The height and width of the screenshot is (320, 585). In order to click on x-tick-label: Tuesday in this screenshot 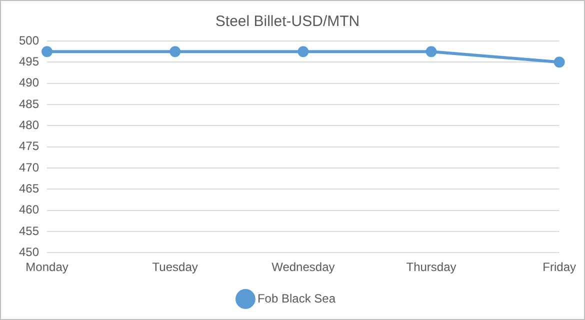, I will do `click(175, 267)`.